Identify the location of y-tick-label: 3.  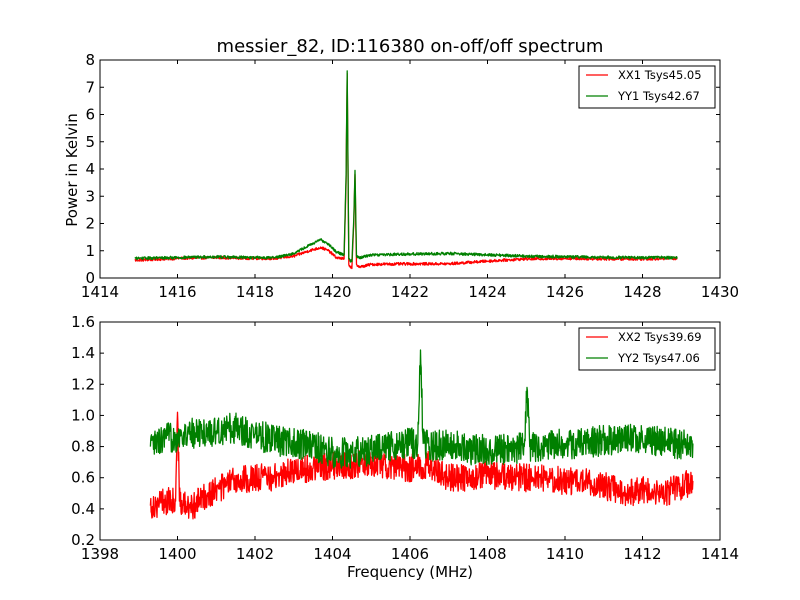
(90, 196).